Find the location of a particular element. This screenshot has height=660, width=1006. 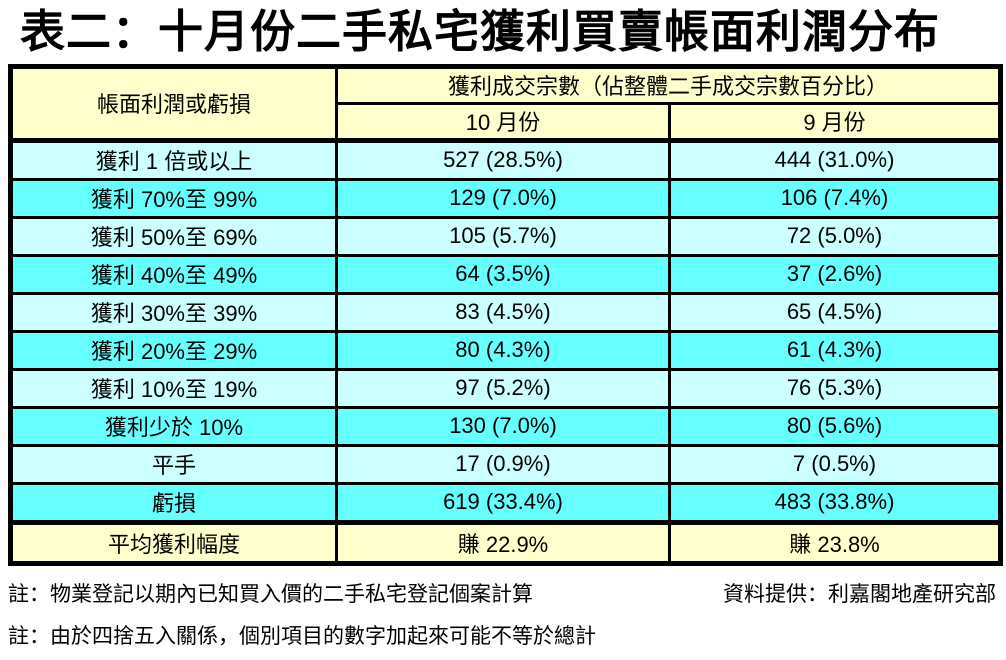

row-sep-value: 76 (5.3%) is located at coordinates (835, 388).